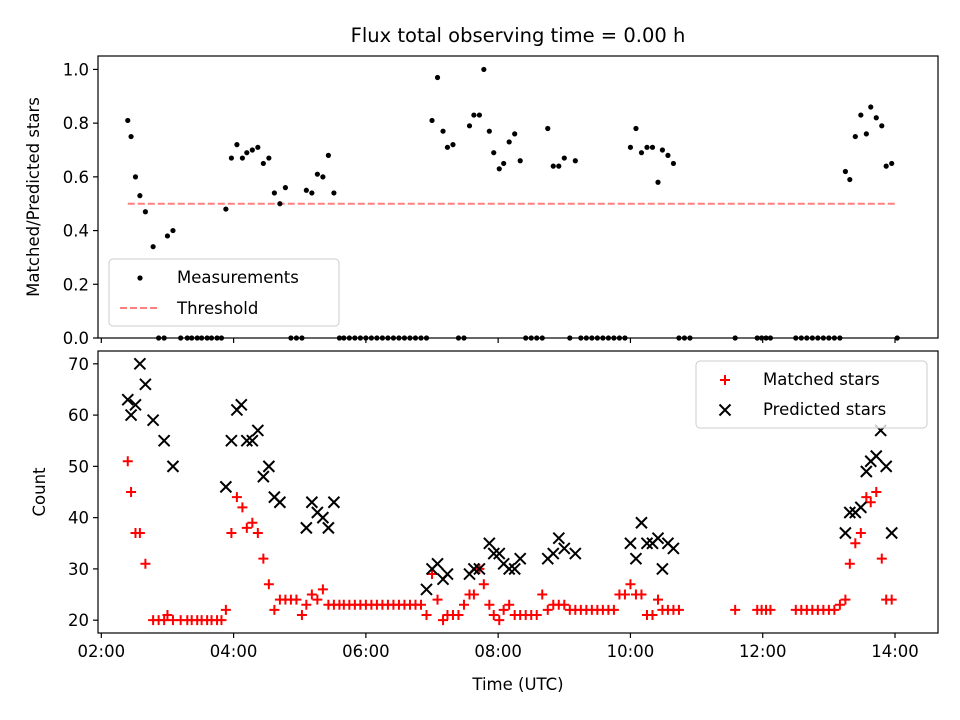 The image size is (960, 720). Describe the element at coordinates (33, 197) in the screenshot. I see `top-y-axis-label: Matched/Predicted stars` at that location.